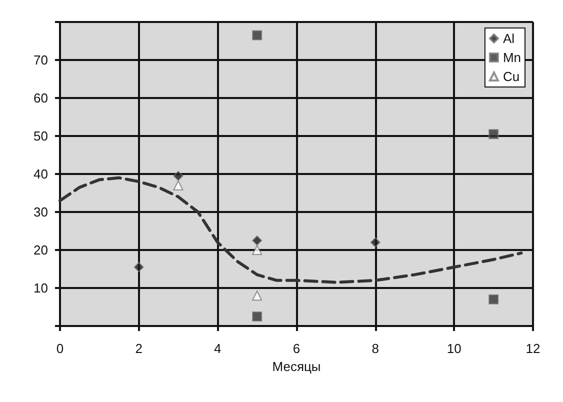  Describe the element at coordinates (508, 38) in the screenshot. I see `legend-label: Al` at that location.